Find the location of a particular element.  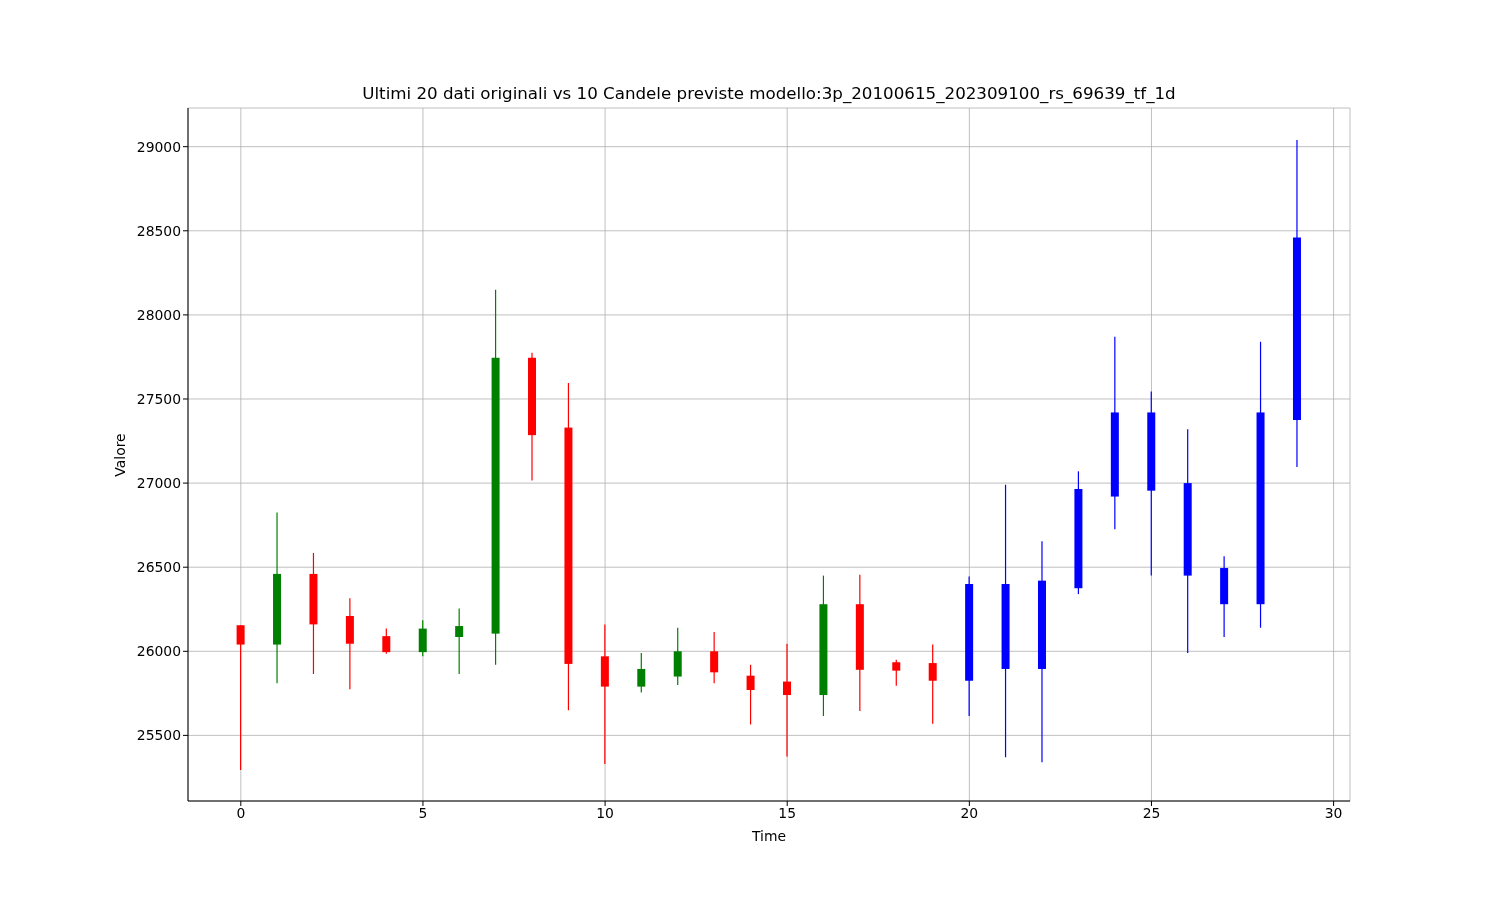

x-tick-label: 20 is located at coordinates (969, 812).